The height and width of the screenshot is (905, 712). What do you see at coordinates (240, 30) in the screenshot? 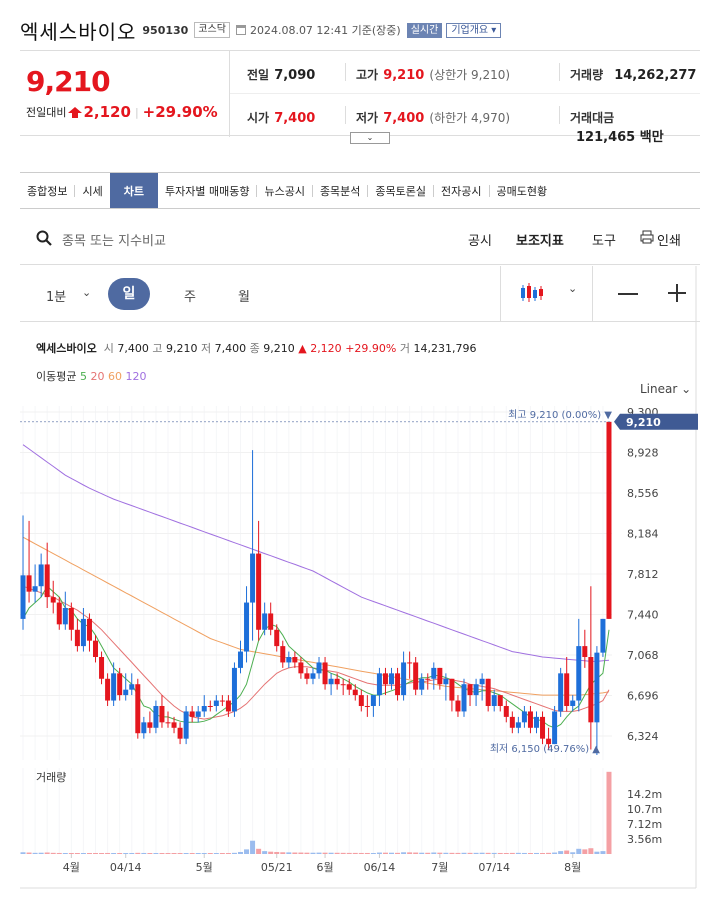
I see `calendar-icon` at bounding box center [240, 30].